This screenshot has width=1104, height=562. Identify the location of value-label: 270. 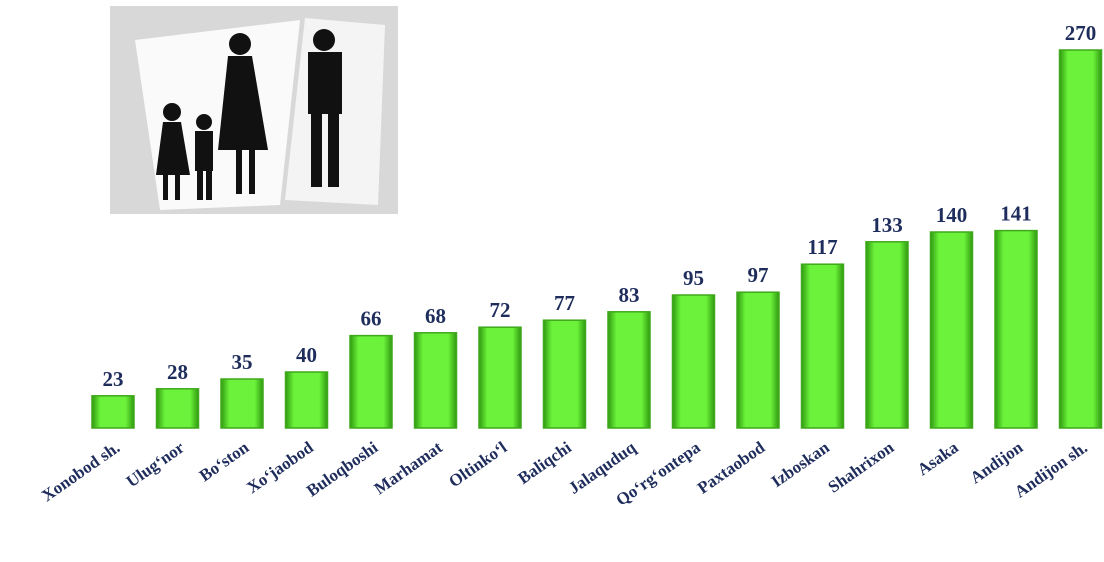
(1081, 33).